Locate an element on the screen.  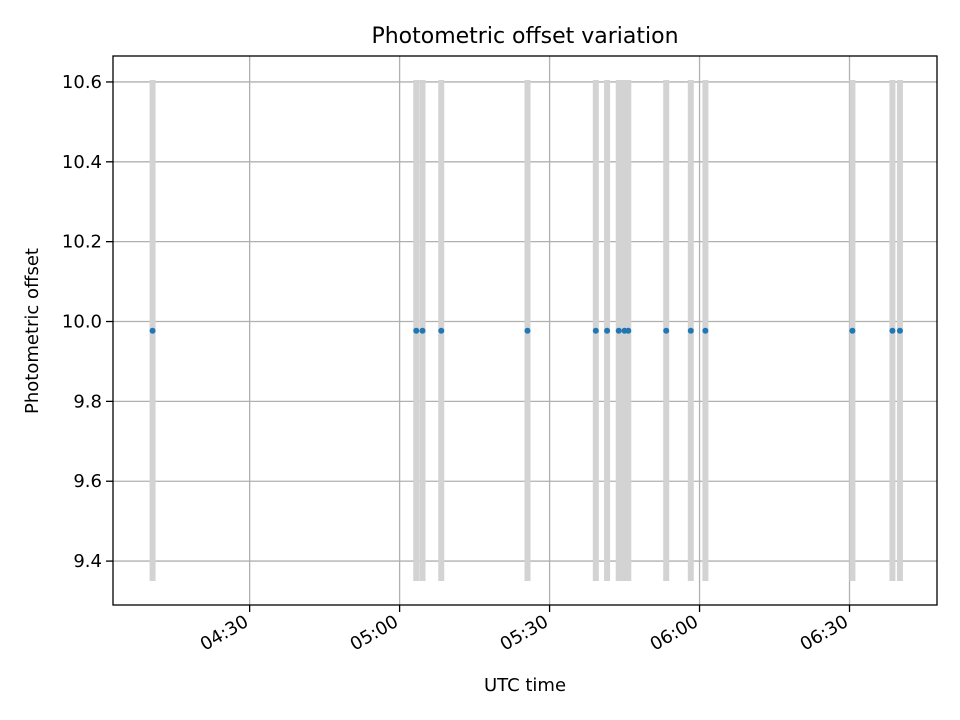
y-tick-label: 9.8 is located at coordinates (87, 401).